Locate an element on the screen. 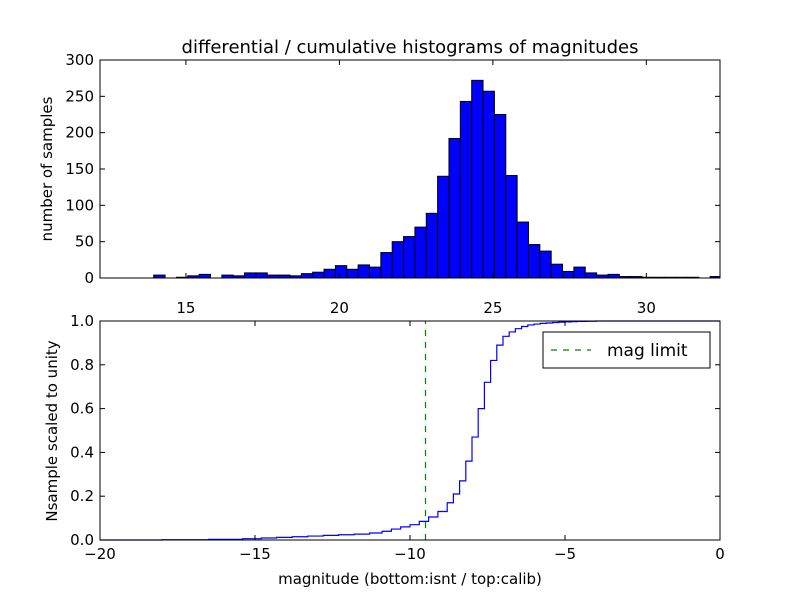 Image resolution: width=800 pixels, height=600 pixels. bottom-x-tick-label: −20 is located at coordinates (100, 554).